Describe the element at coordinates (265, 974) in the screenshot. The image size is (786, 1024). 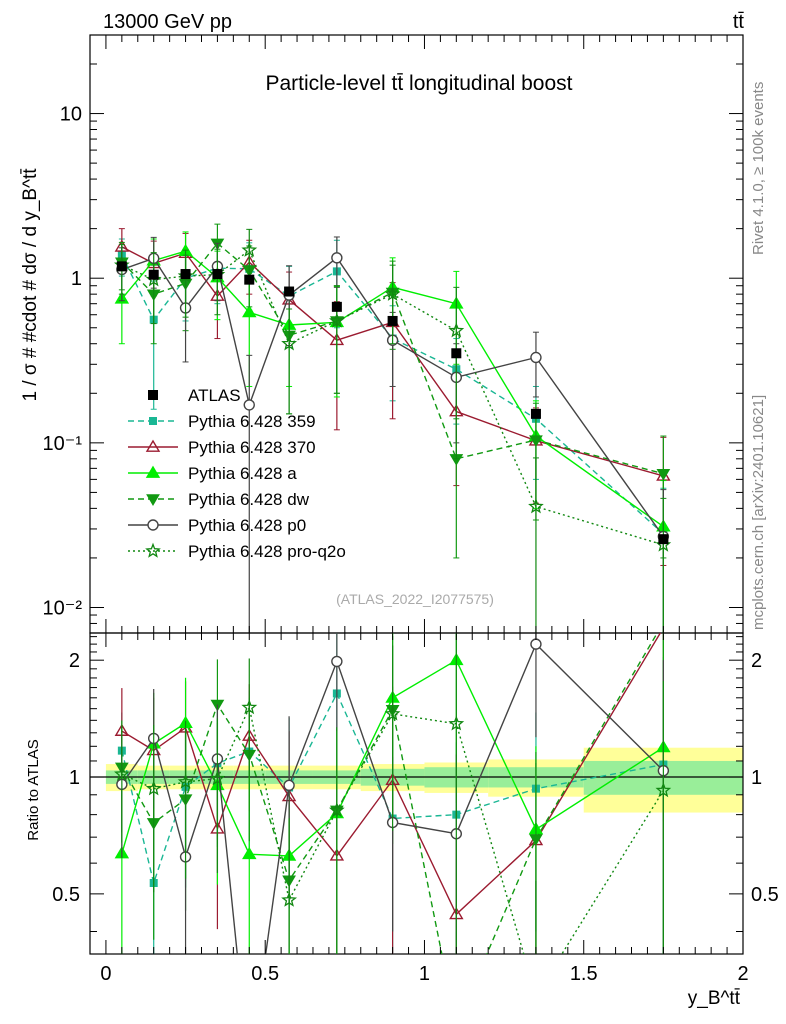
I see `x-tick-label: 0.5` at that location.